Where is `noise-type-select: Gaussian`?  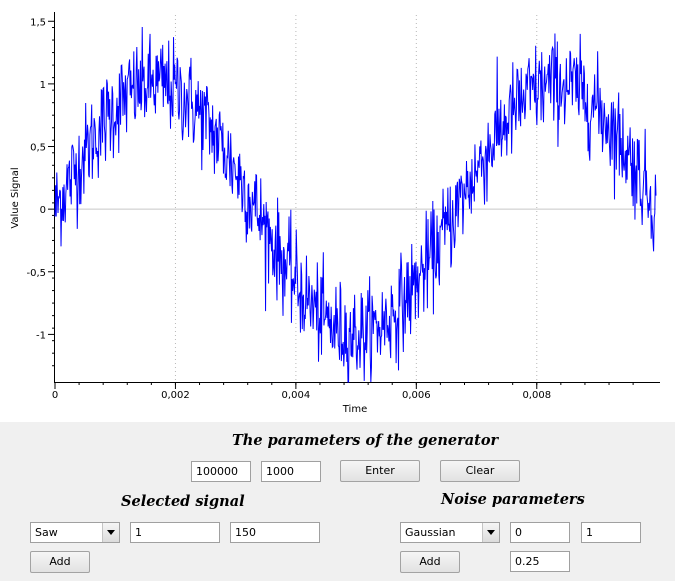
noise-type-select: Gaussian is located at coordinates (450, 532).